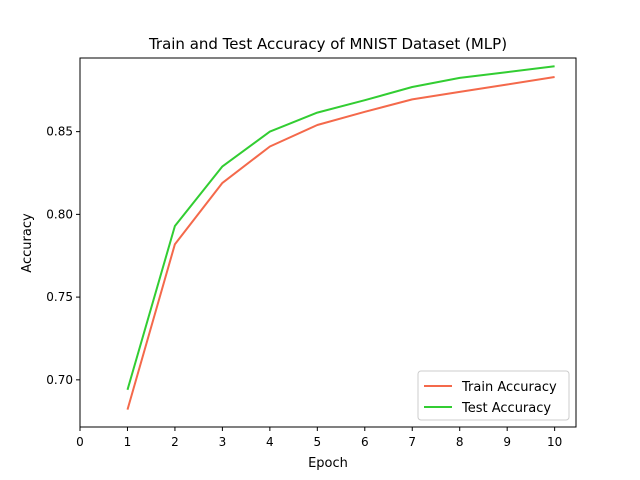  What do you see at coordinates (223, 442) in the screenshot?
I see `x-tick-label: 3` at bounding box center [223, 442].